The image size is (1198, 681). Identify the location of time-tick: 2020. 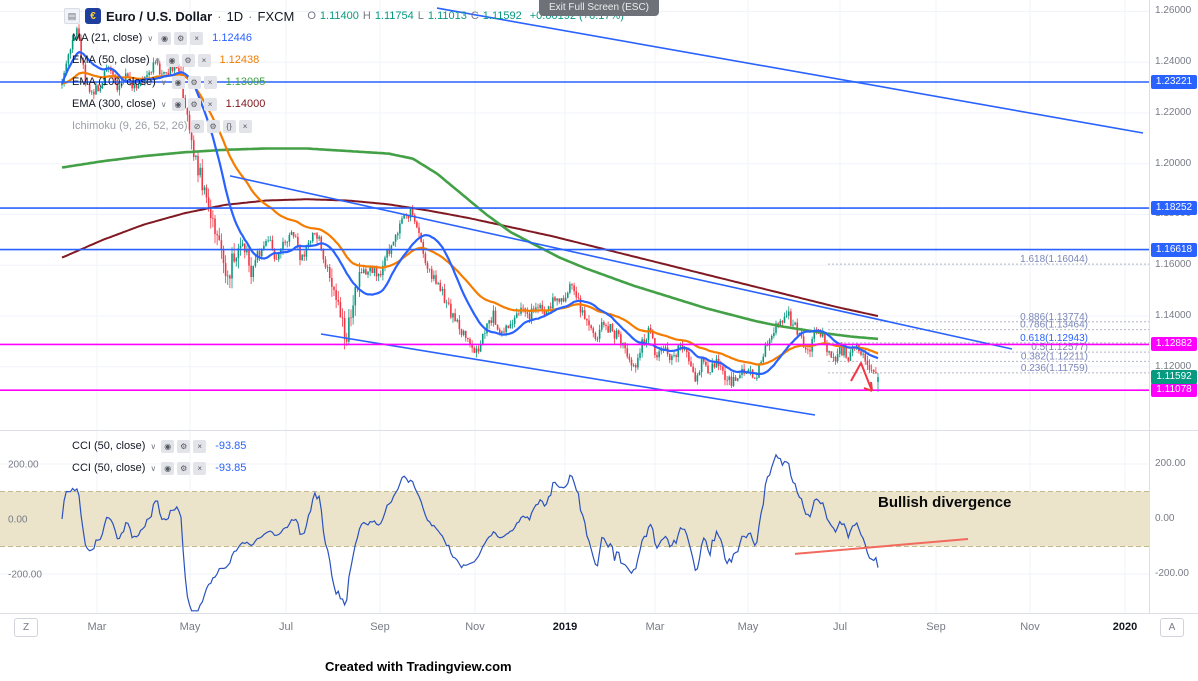
(1125, 627).